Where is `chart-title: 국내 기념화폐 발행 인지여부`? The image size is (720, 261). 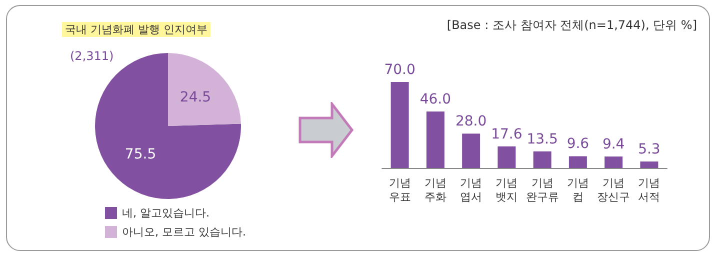
chart-title: 국내 기념화폐 발행 인지여부 is located at coordinates (136, 29).